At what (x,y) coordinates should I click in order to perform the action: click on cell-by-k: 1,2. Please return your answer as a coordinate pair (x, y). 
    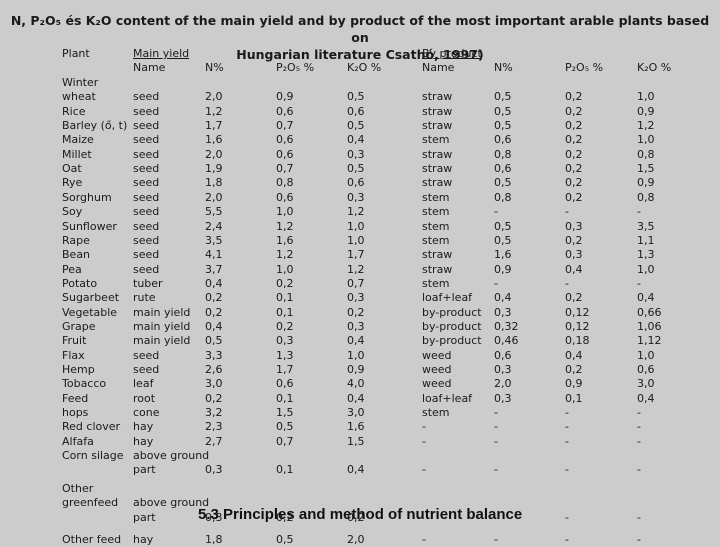
    Looking at the image, I should click on (646, 126).